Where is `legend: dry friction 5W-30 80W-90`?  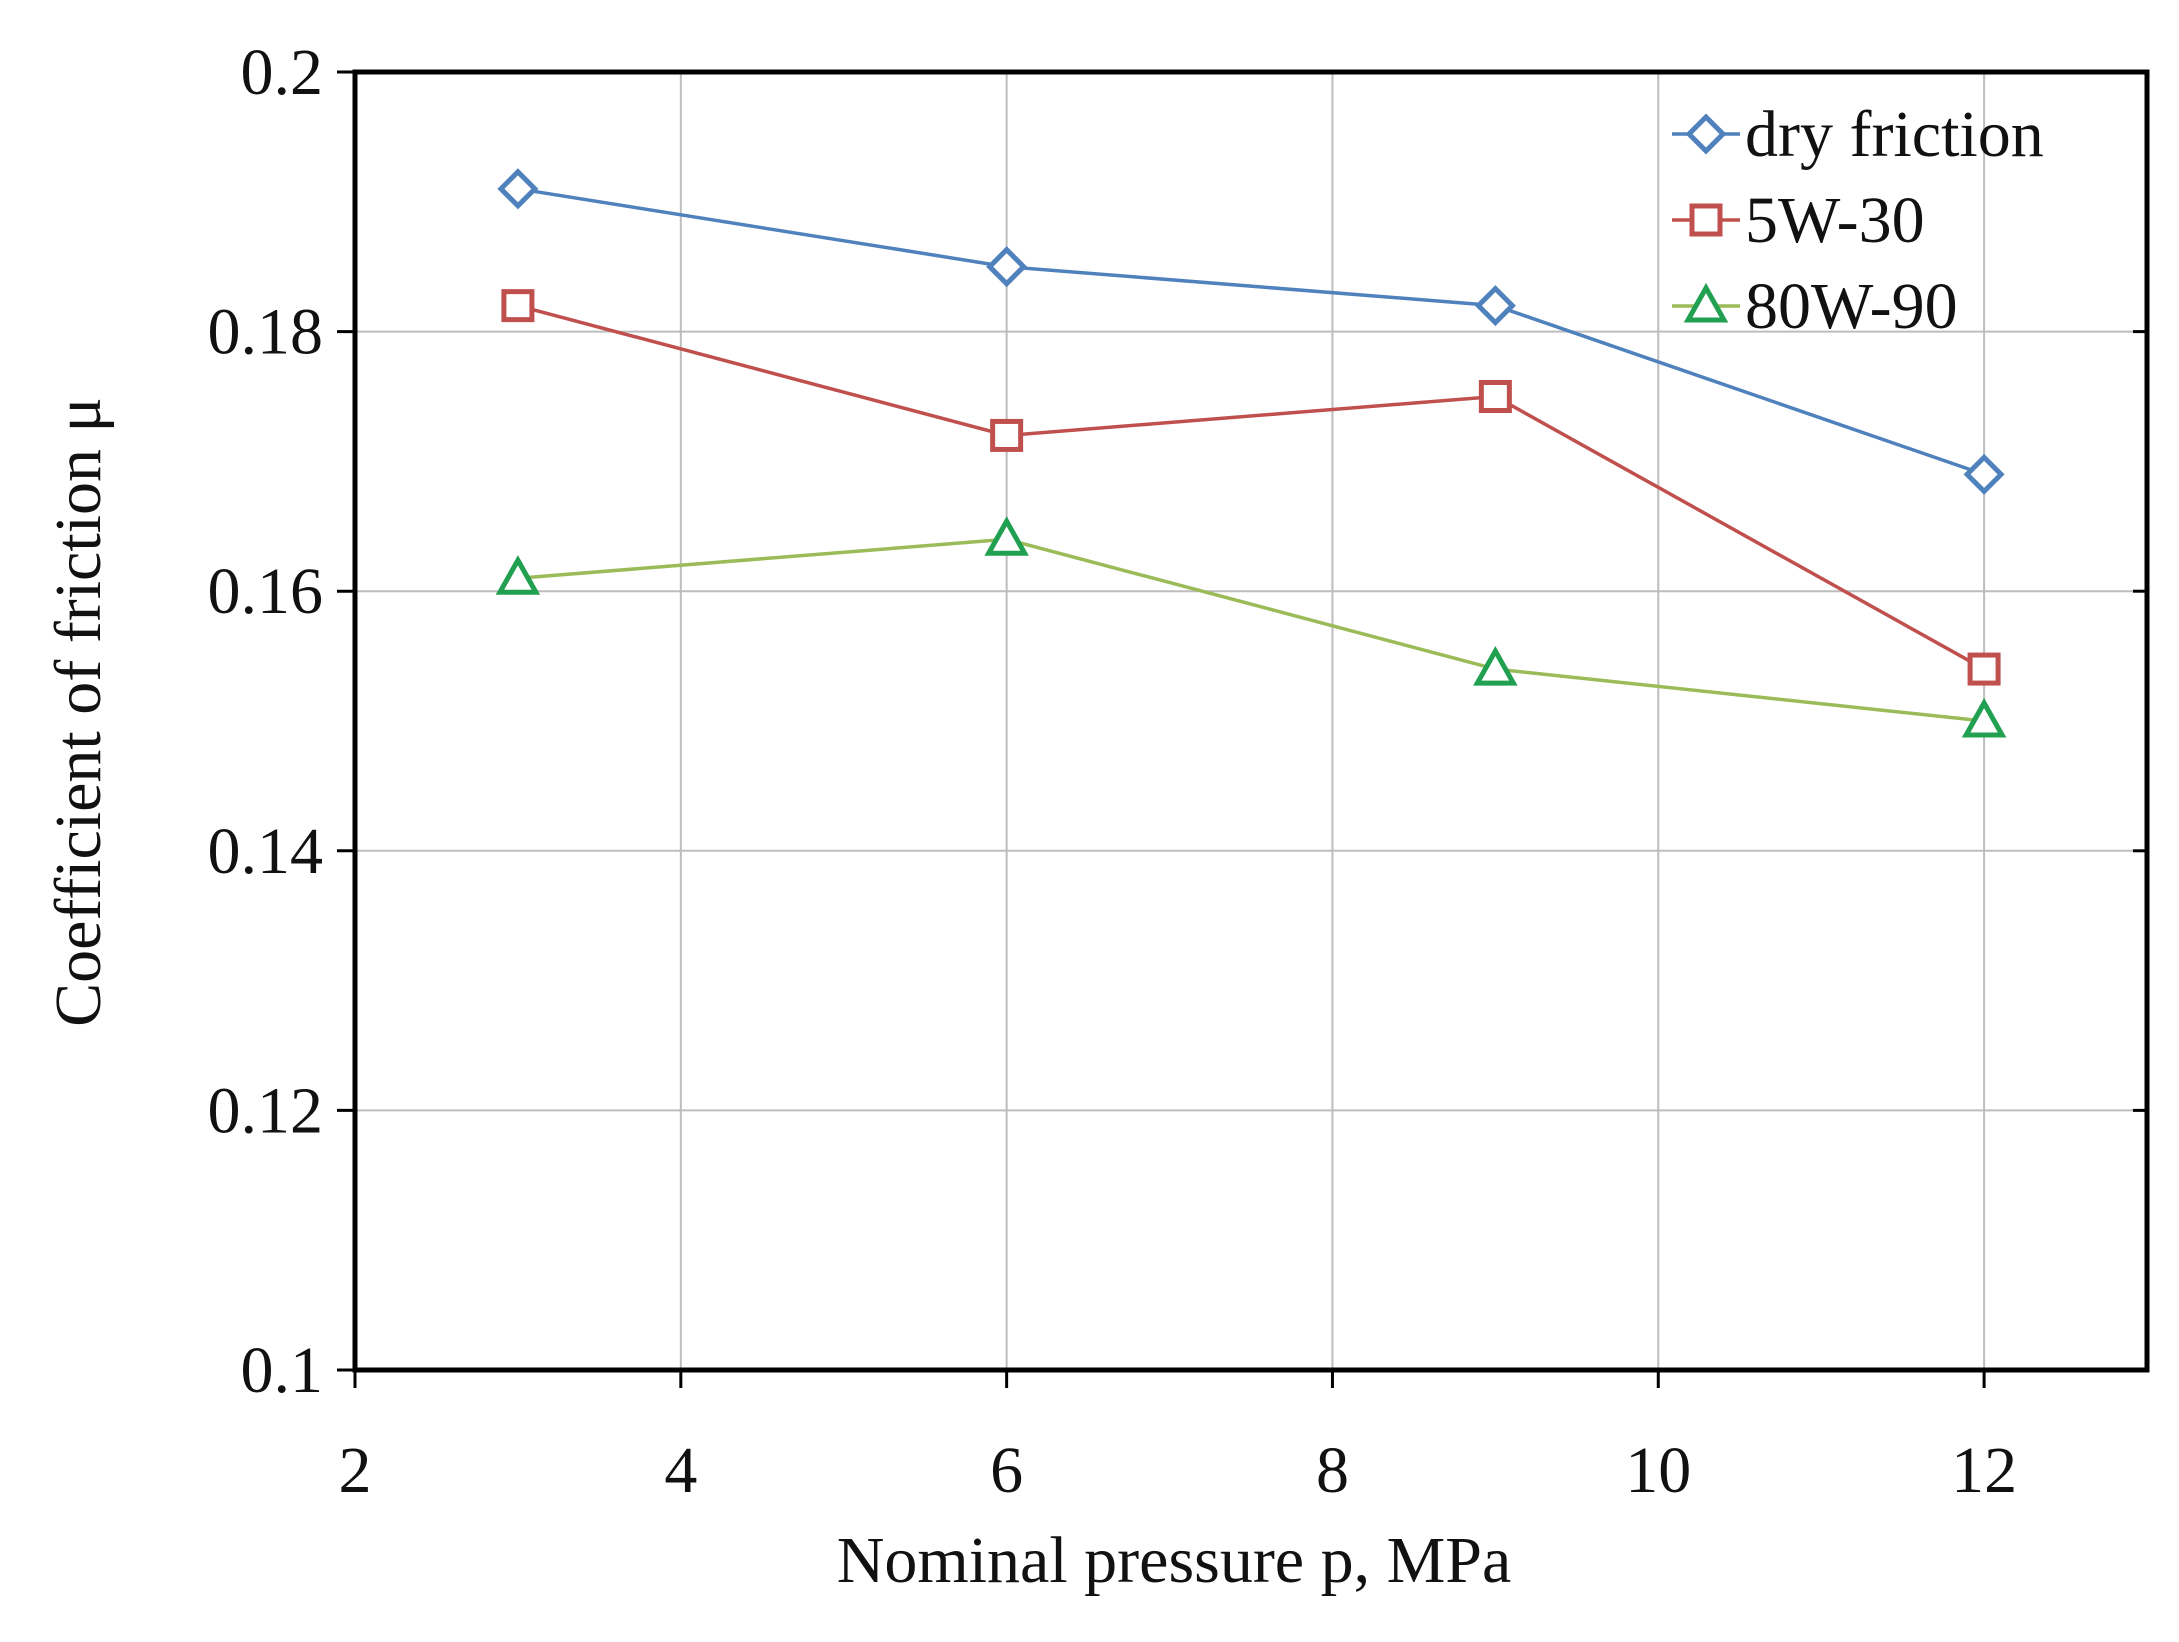
legend: dry friction 5W-30 80W-90 is located at coordinates (1858, 220).